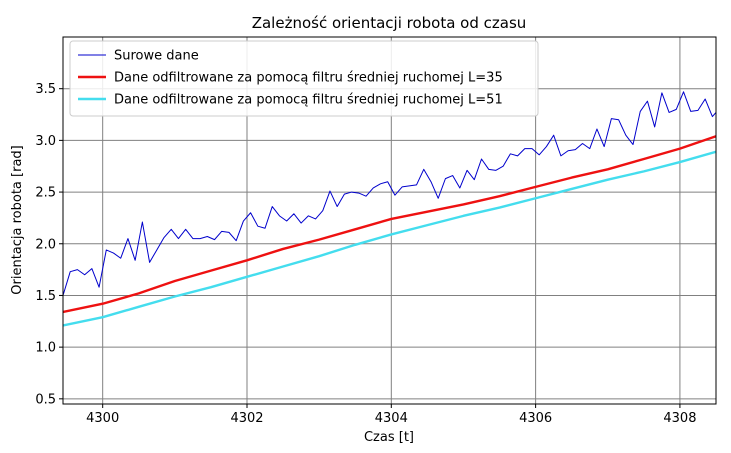 The height and width of the screenshot is (453, 731). Describe the element at coordinates (17, 219) in the screenshot. I see `y-axis-label: Orientacja robota [rad]` at that location.